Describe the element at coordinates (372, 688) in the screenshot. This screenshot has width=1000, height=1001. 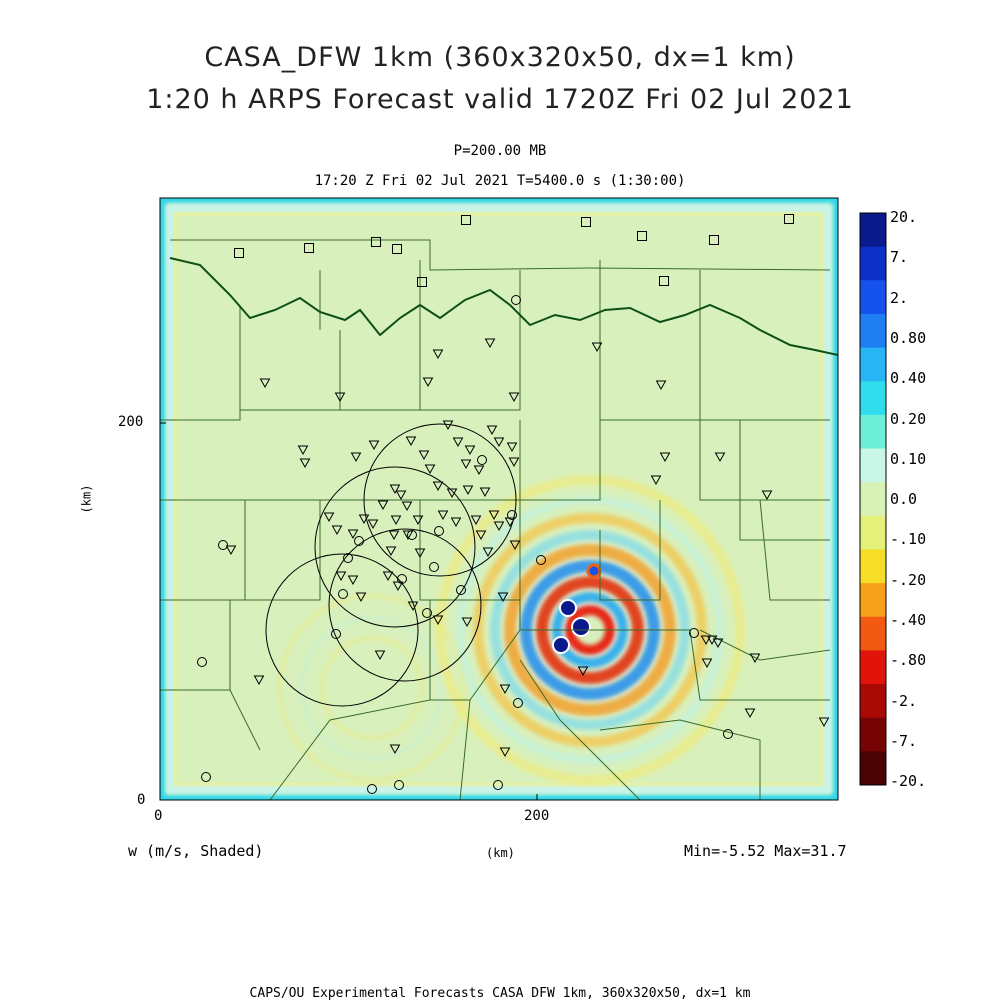
I see `gravity-wave-rings` at that location.